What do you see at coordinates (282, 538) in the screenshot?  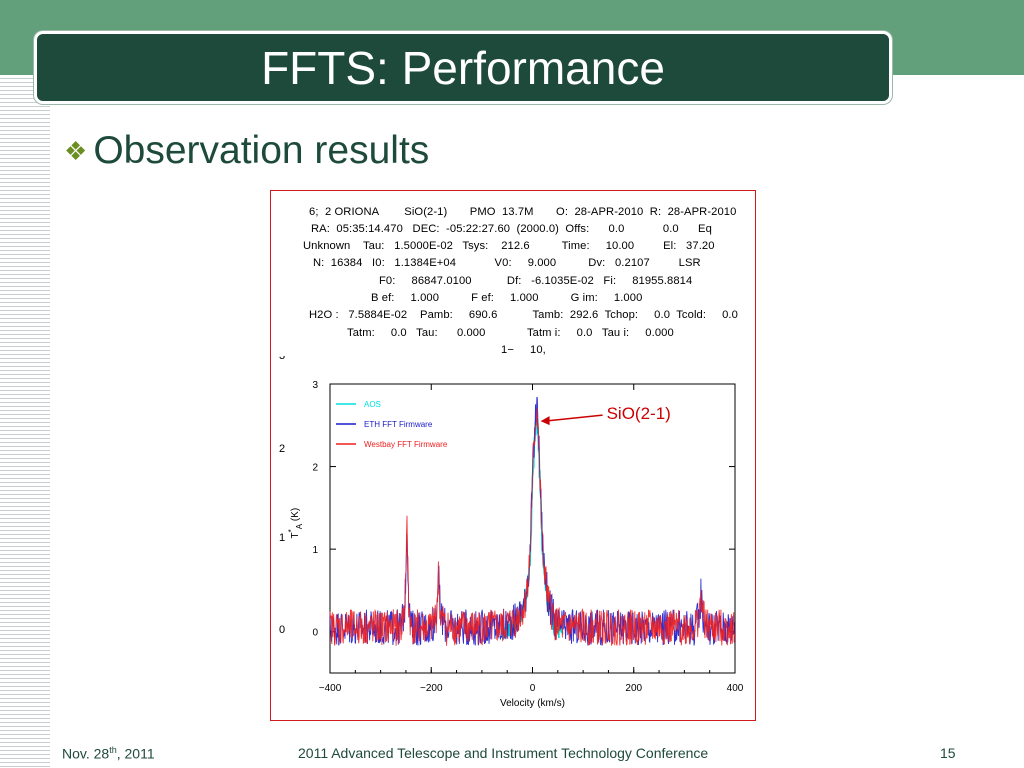 I see `outer-y-tick-label: 1` at bounding box center [282, 538].